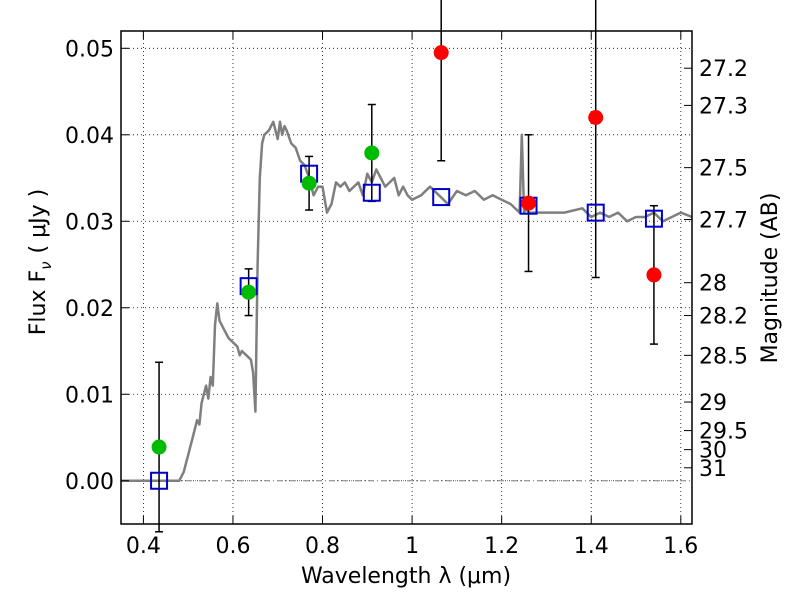 This screenshot has height=600, width=800. What do you see at coordinates (723, 169) in the screenshot?
I see `right-tick-label: 27.5` at bounding box center [723, 169].